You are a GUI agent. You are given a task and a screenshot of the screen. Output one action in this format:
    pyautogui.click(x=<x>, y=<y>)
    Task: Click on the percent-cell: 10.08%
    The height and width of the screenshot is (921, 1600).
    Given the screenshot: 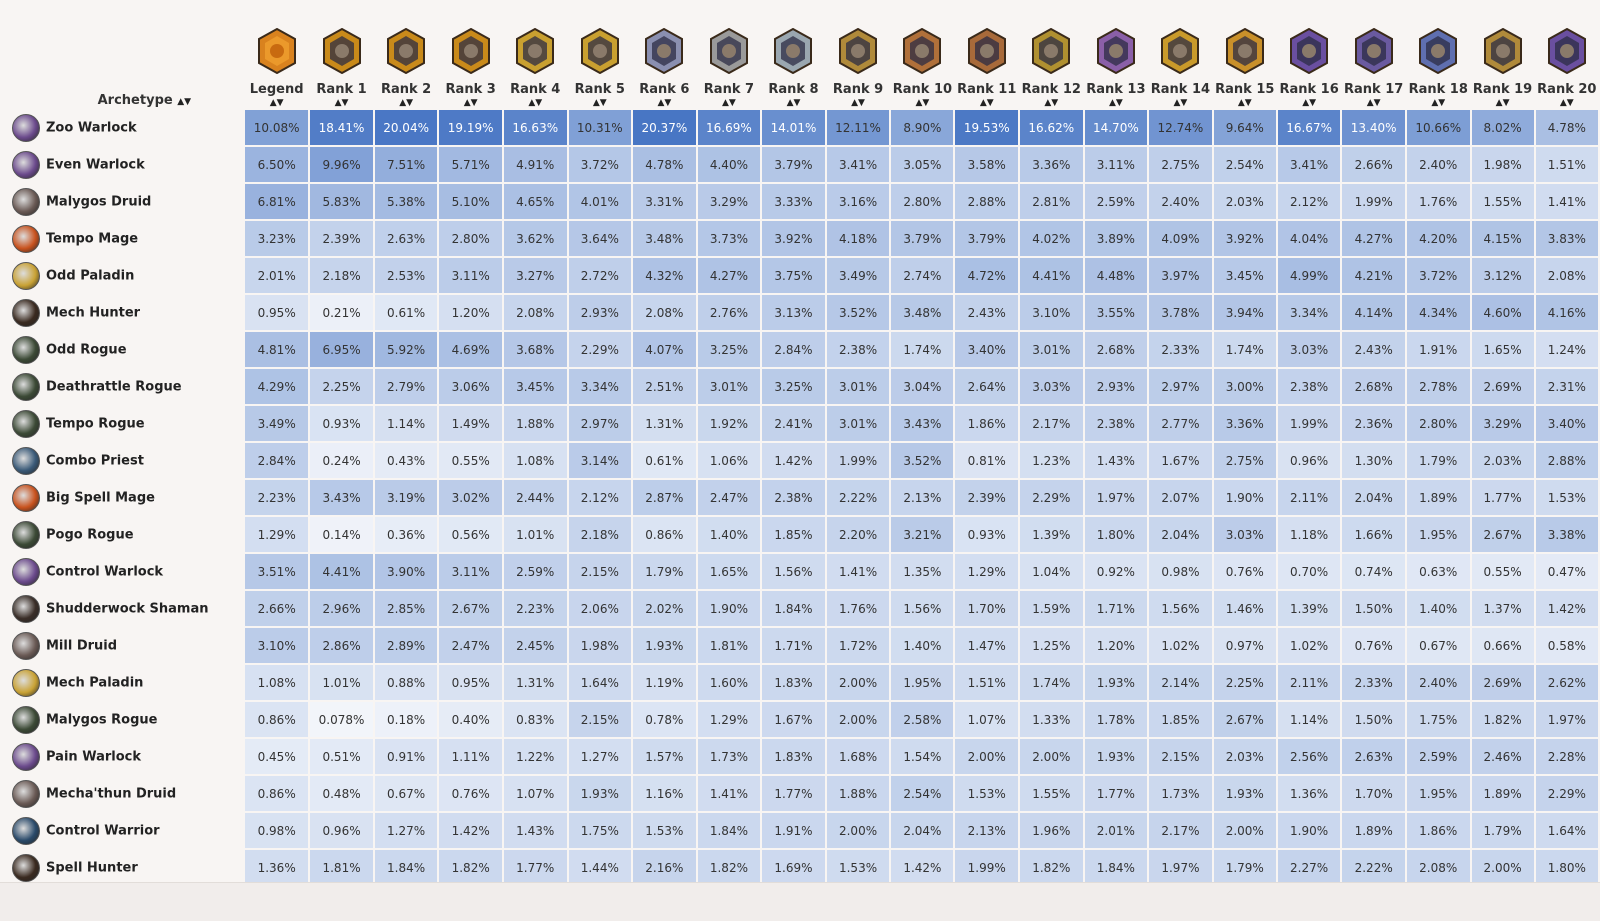 What is the action you would take?
    pyautogui.click(x=277, y=127)
    